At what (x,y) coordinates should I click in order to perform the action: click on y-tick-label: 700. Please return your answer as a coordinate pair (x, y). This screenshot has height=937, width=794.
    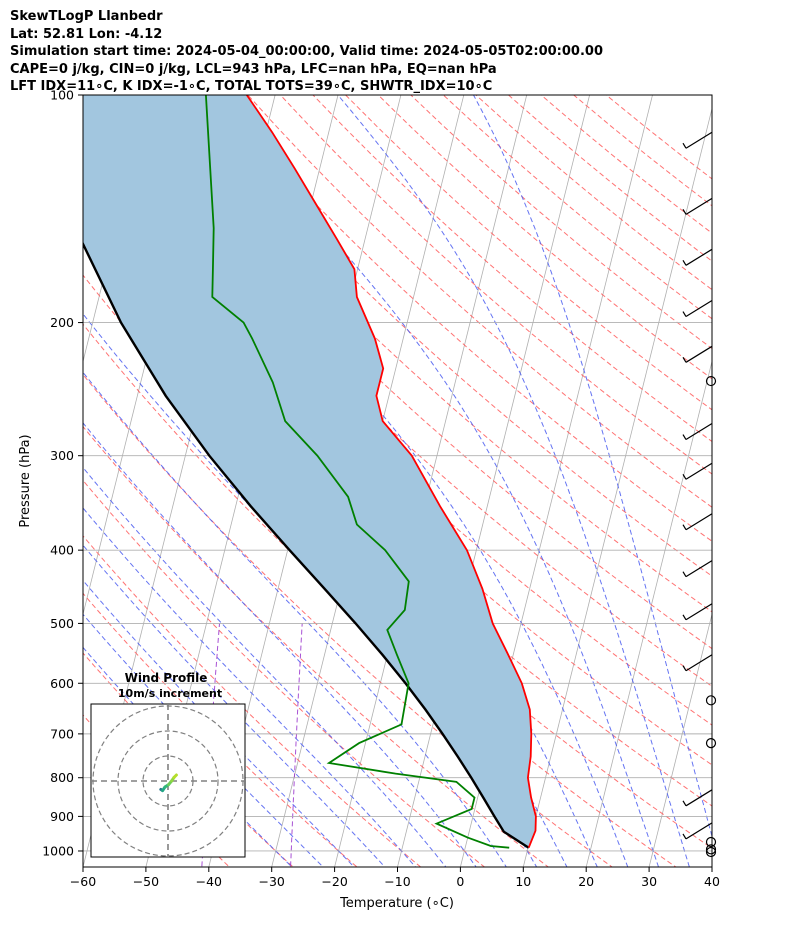
    Looking at the image, I should click on (62, 733).